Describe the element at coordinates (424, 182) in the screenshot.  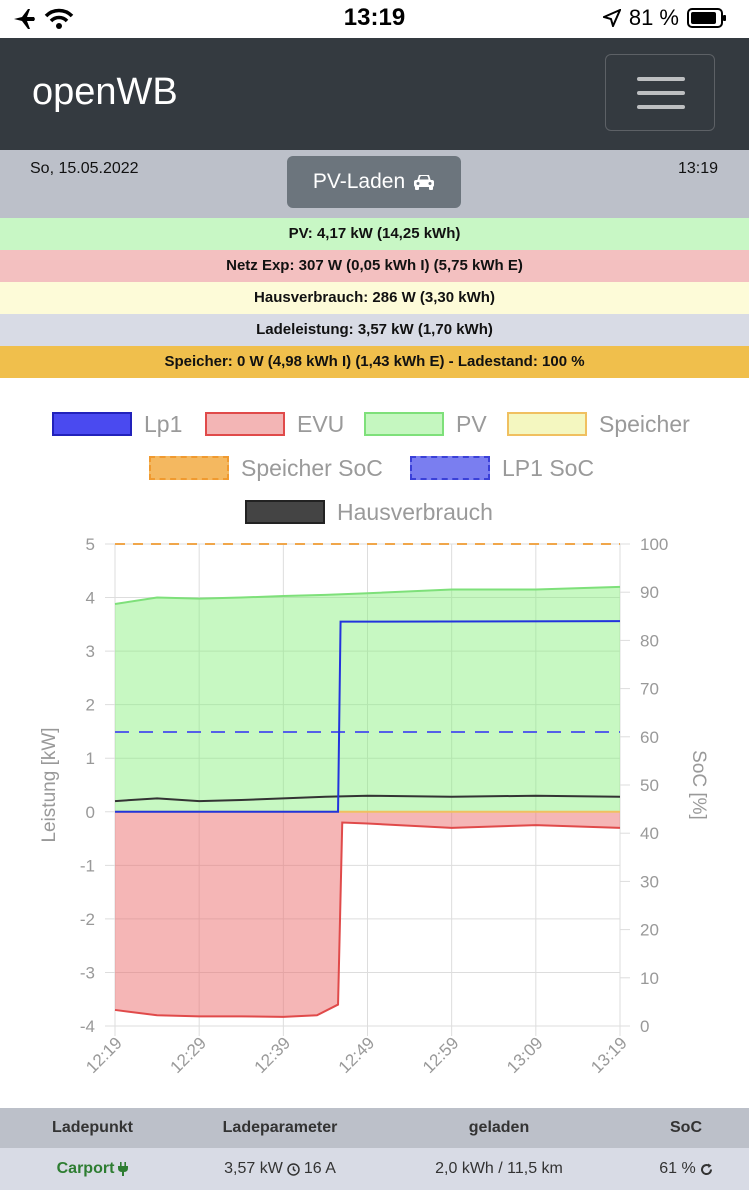
I see `car-icon` at that location.